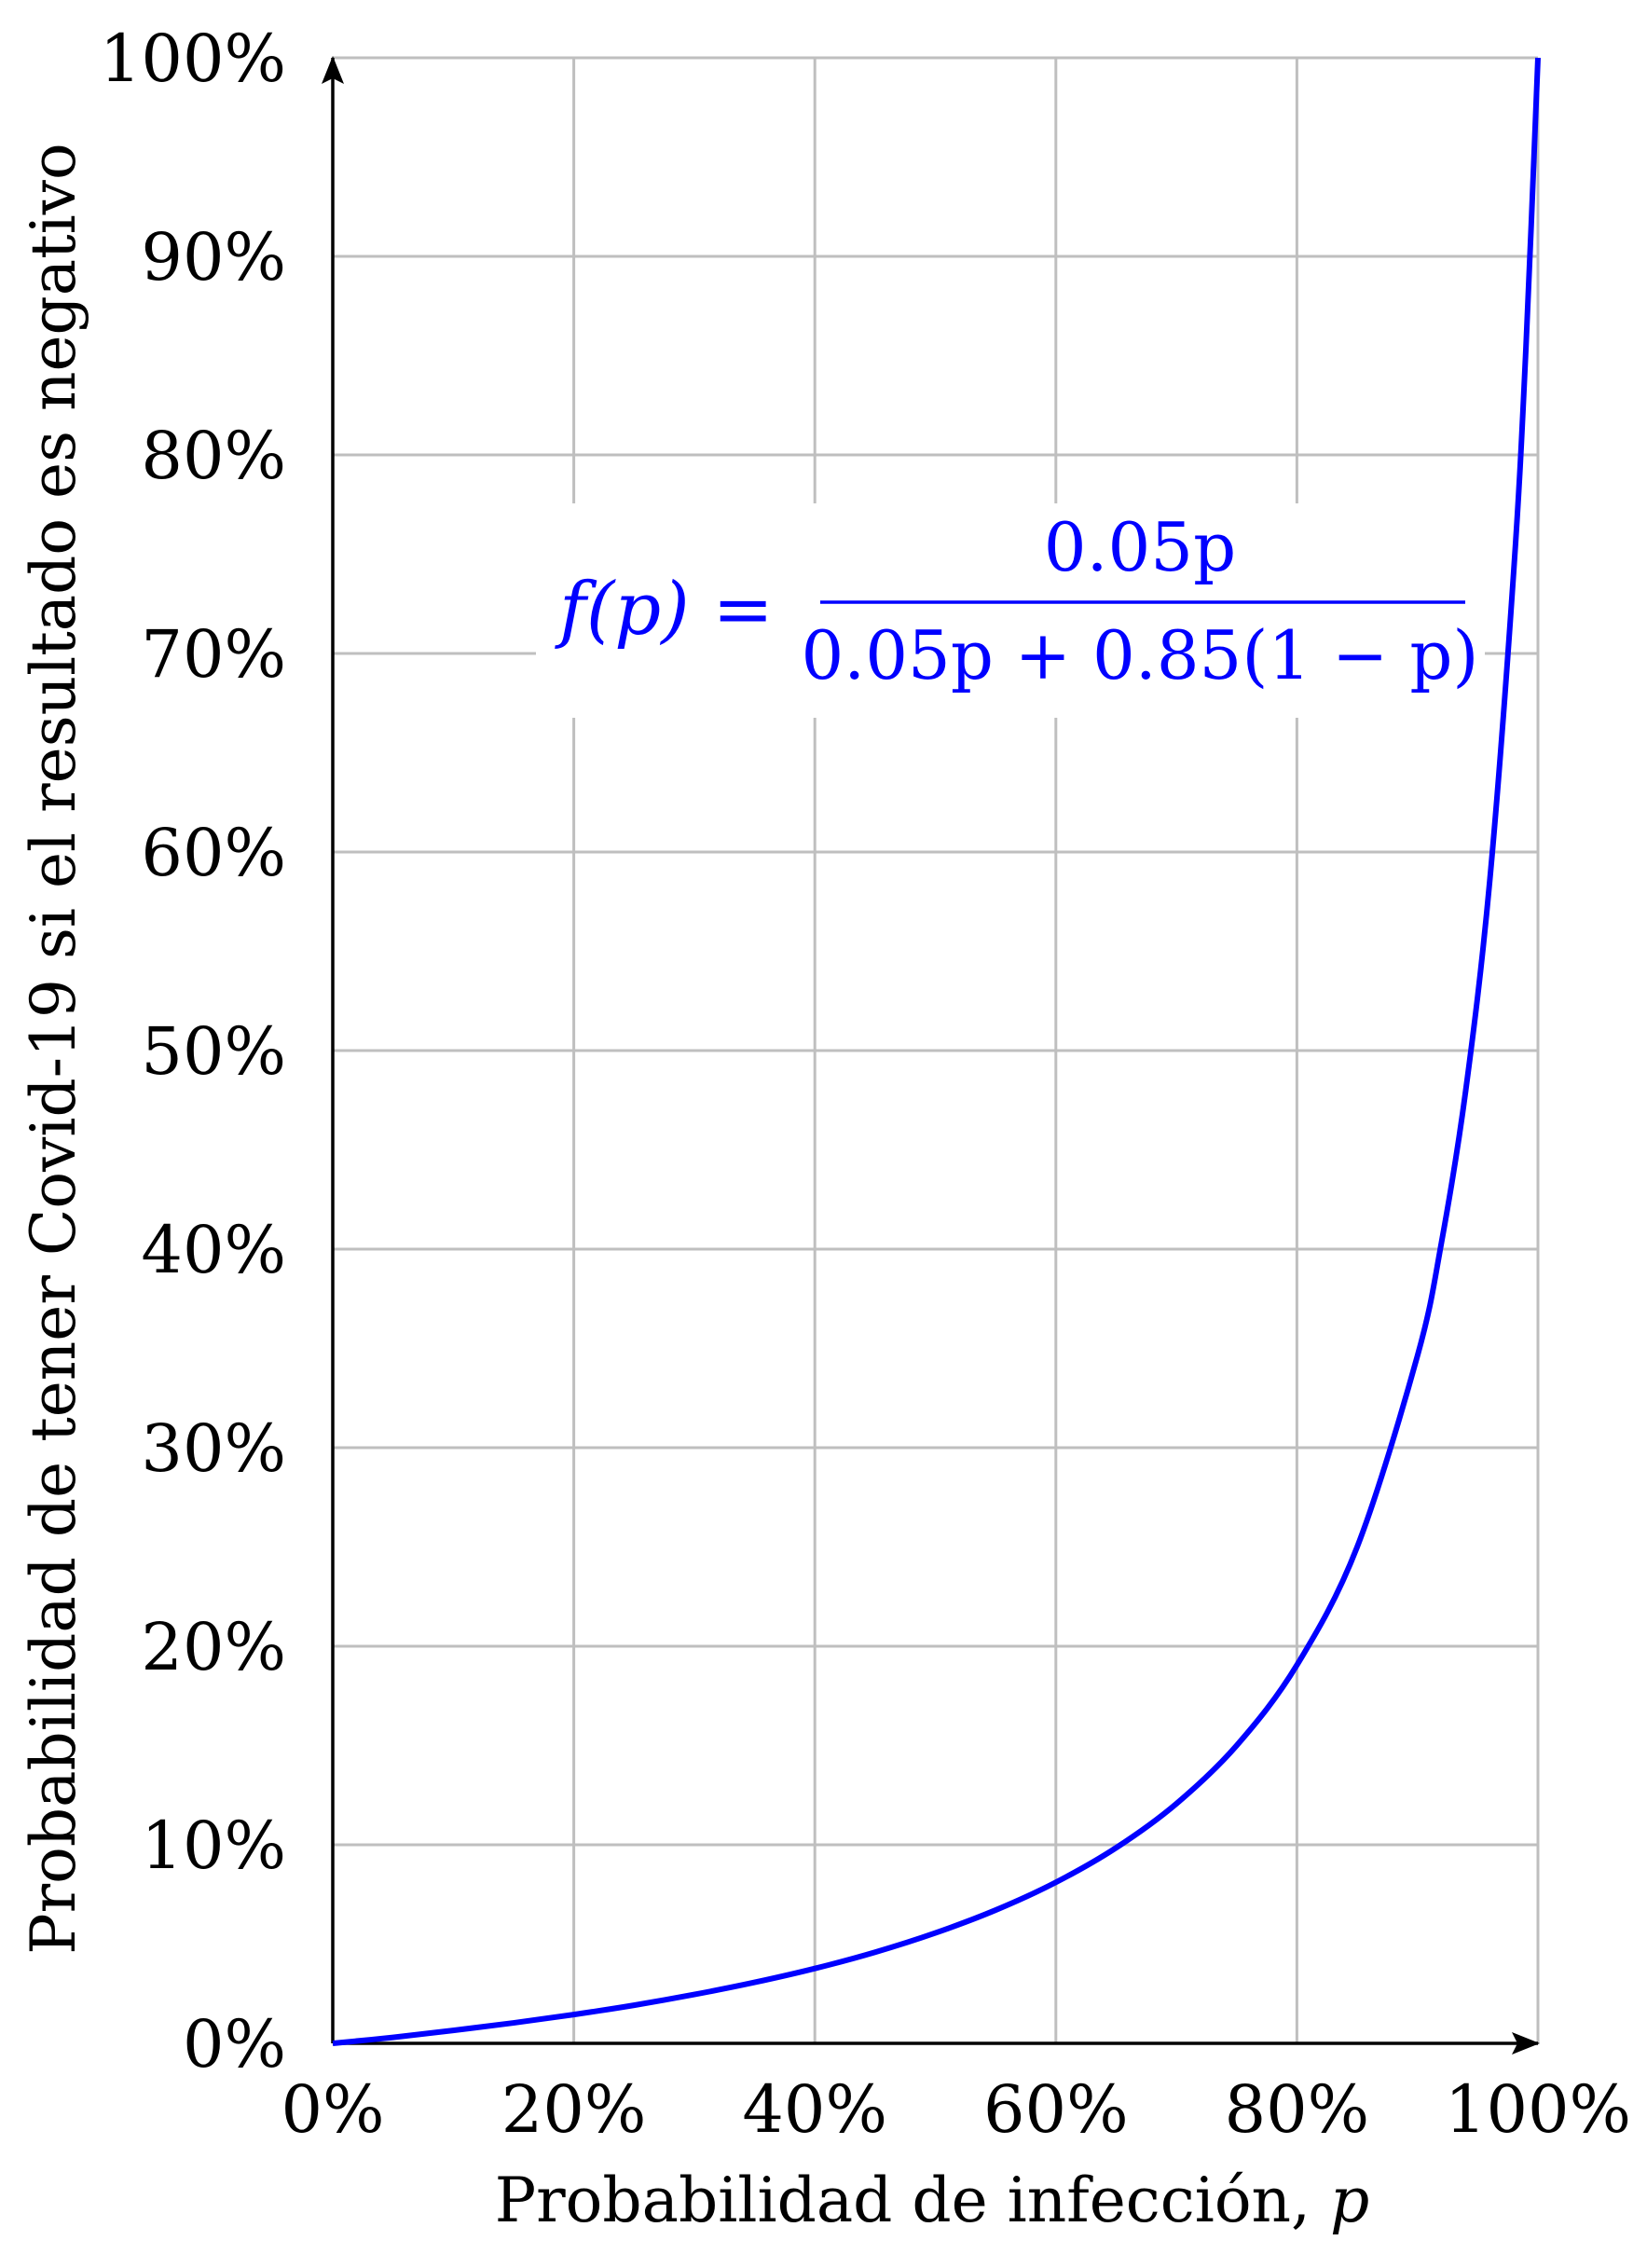 This screenshot has height=2268, width=1647. I want to click on formula-background, so click(1011, 610).